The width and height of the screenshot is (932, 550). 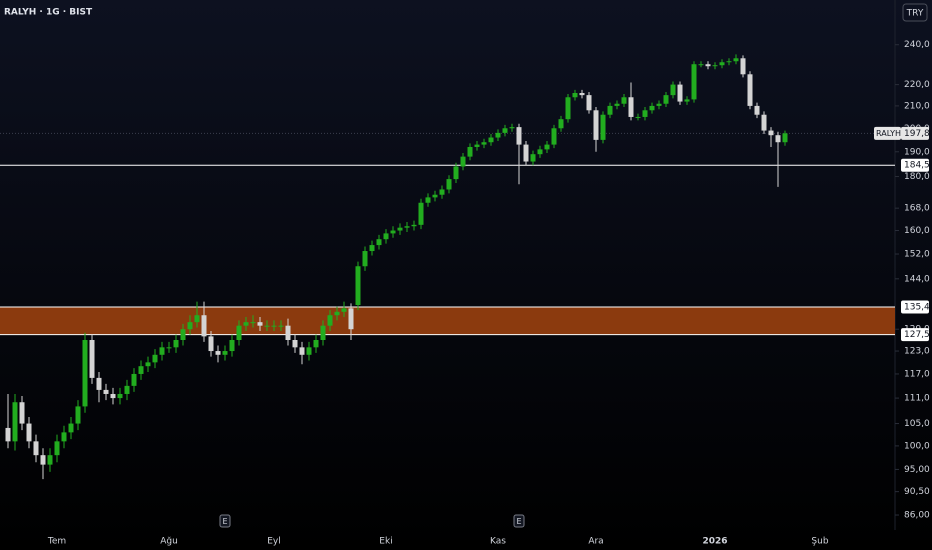 What do you see at coordinates (595, 542) in the screenshot?
I see `x-tick-label: Ara` at bounding box center [595, 542].